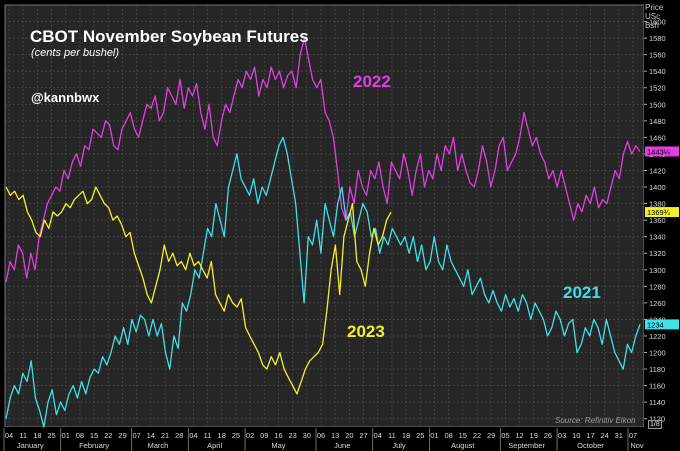 This screenshot has width=680, height=451. I want to click on y-tick-label: 1280, so click(657, 286).